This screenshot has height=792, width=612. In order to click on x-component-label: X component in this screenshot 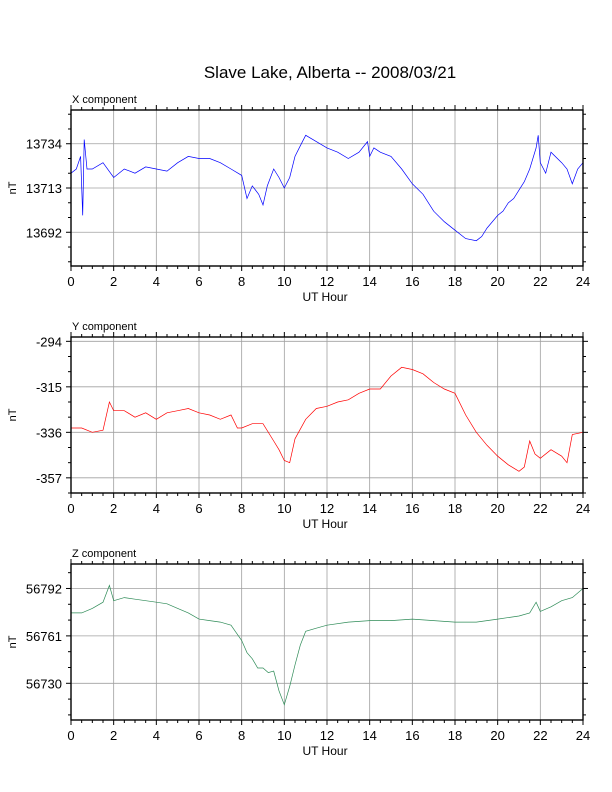, I will do `click(104, 100)`.